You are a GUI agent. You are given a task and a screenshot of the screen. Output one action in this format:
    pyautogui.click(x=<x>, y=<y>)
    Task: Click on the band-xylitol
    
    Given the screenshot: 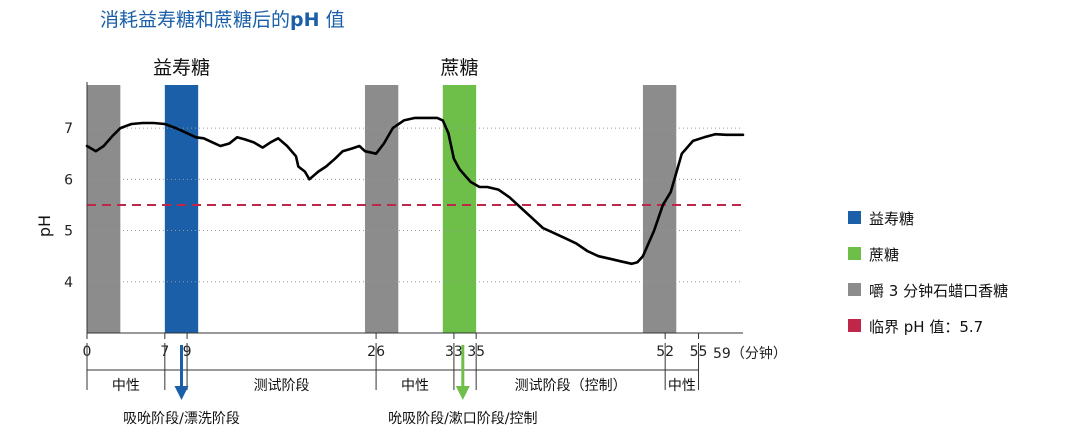 What is the action you would take?
    pyautogui.click(x=181, y=209)
    